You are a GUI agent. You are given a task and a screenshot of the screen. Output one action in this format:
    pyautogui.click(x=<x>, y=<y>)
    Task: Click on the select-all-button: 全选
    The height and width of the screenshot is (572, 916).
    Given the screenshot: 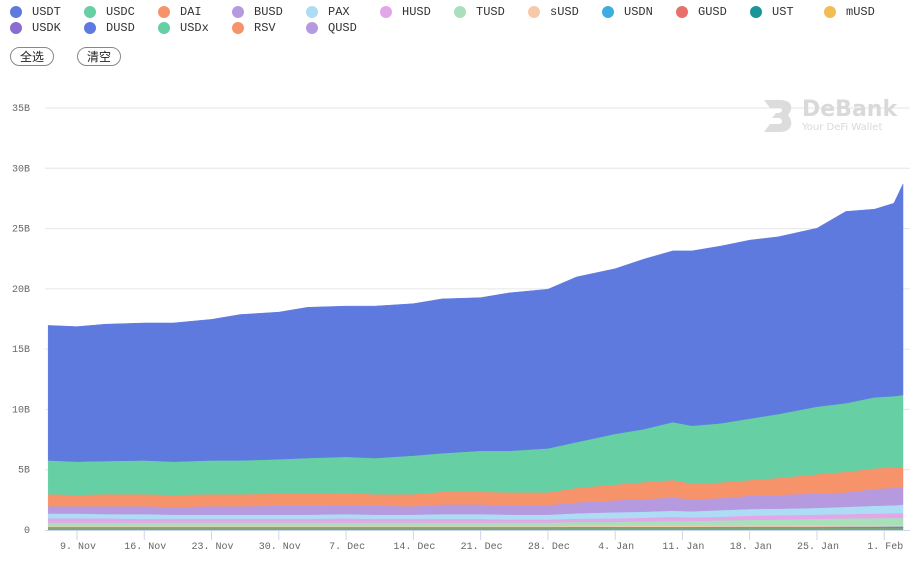 What is the action you would take?
    pyautogui.click(x=32, y=56)
    